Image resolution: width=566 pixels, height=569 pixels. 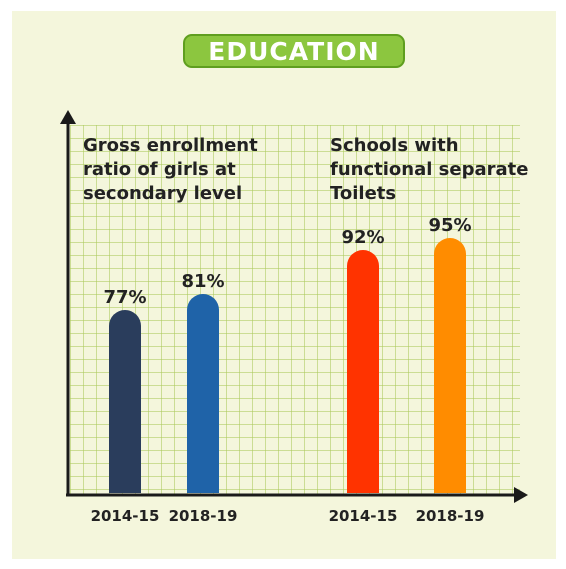 What do you see at coordinates (68, 117) in the screenshot?
I see `y-axis-arrow-icon` at bounding box center [68, 117].